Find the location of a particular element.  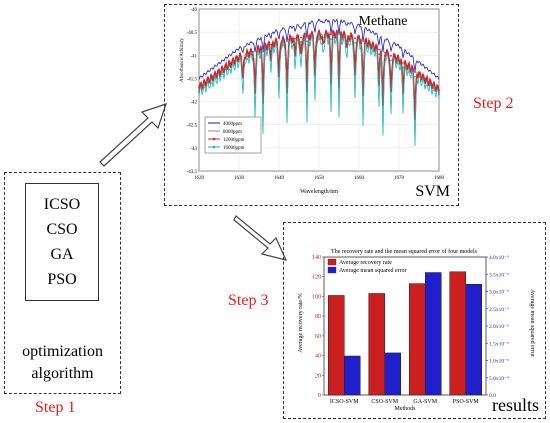

legend-16000ppm: 16000ppm is located at coordinates (234, 148).